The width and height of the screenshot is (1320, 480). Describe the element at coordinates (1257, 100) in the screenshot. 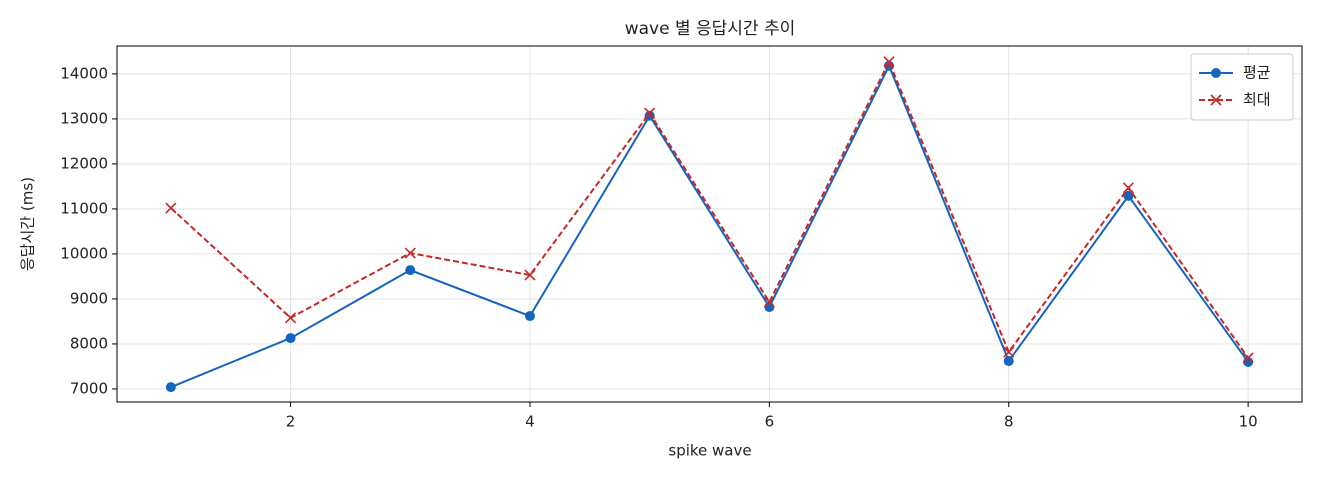

I see `legend-label: 최대` at that location.